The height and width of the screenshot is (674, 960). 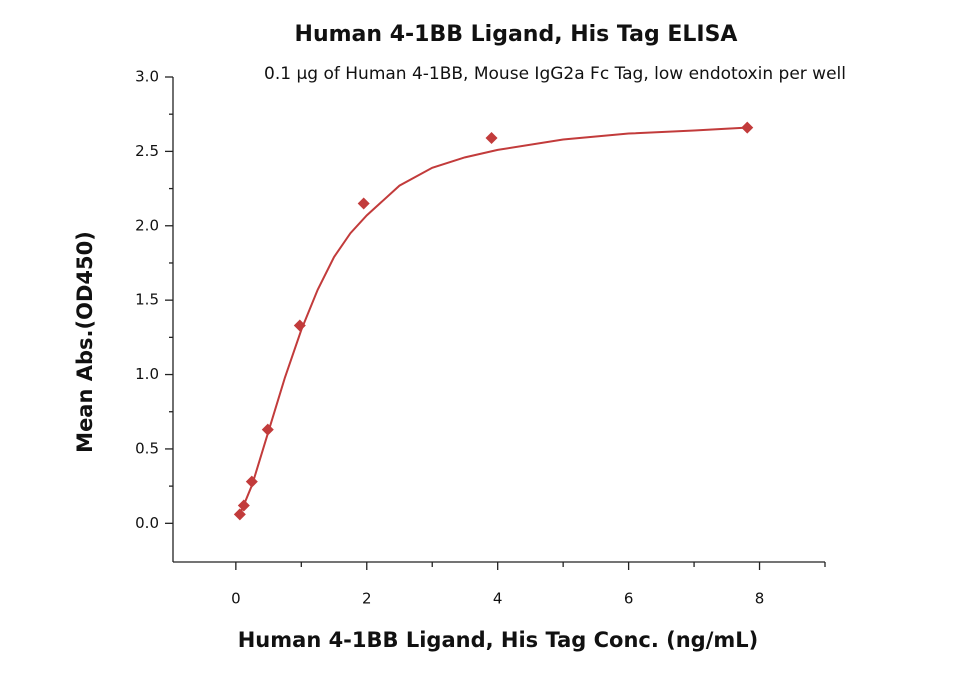 I want to click on chart-title: Human 4-1BB Ligand, His Tag ELISA, so click(x=516, y=34).